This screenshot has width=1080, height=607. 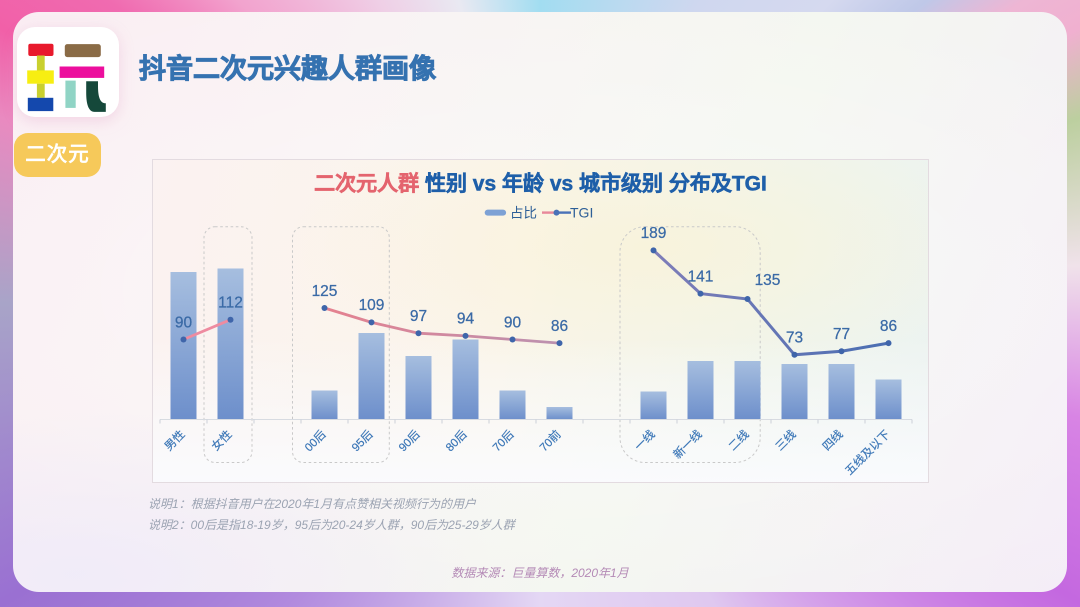 I want to click on svg-text: 80后, so click(x=456, y=441).